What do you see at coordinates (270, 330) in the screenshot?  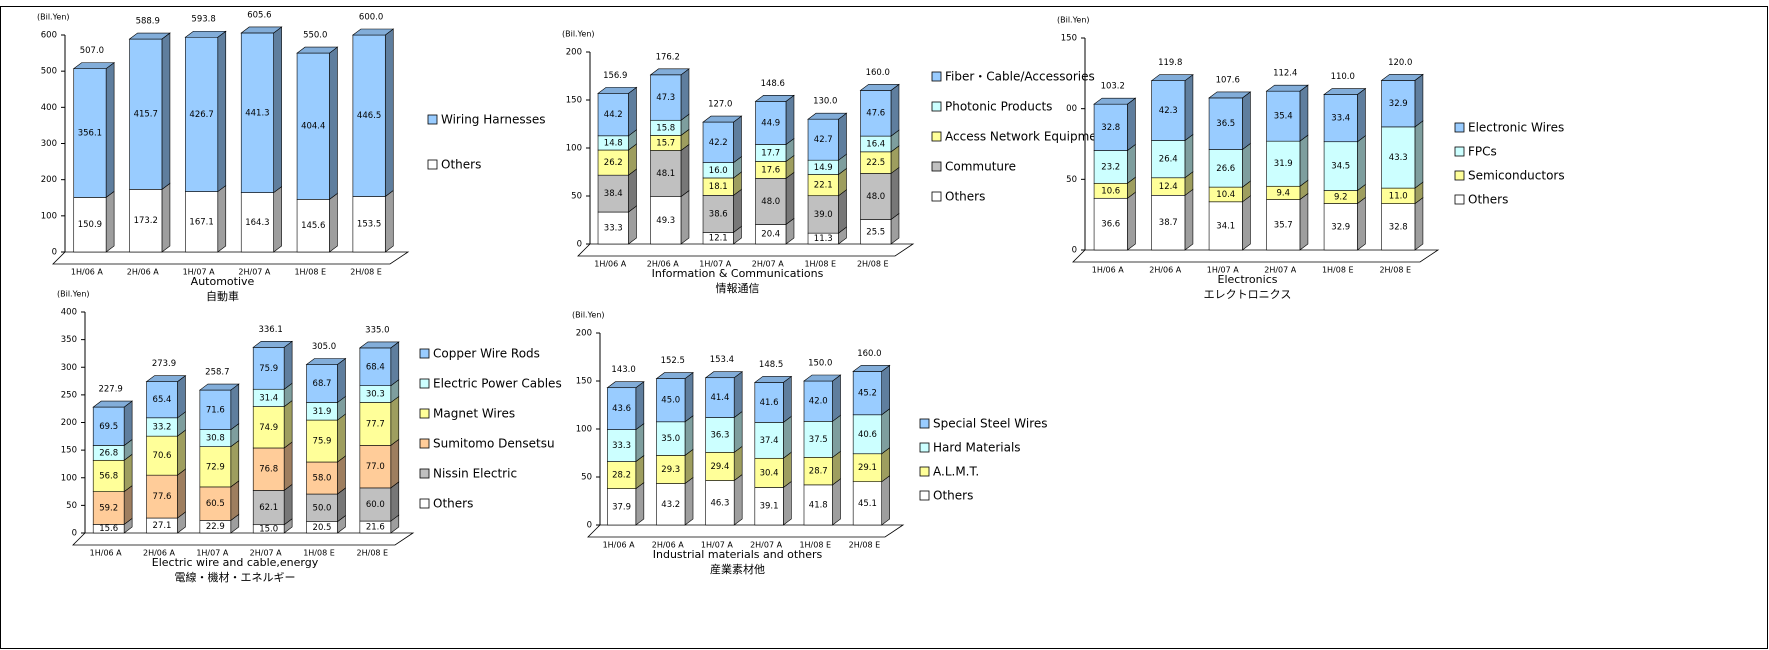 I see `total-label: 336.1` at bounding box center [270, 330].